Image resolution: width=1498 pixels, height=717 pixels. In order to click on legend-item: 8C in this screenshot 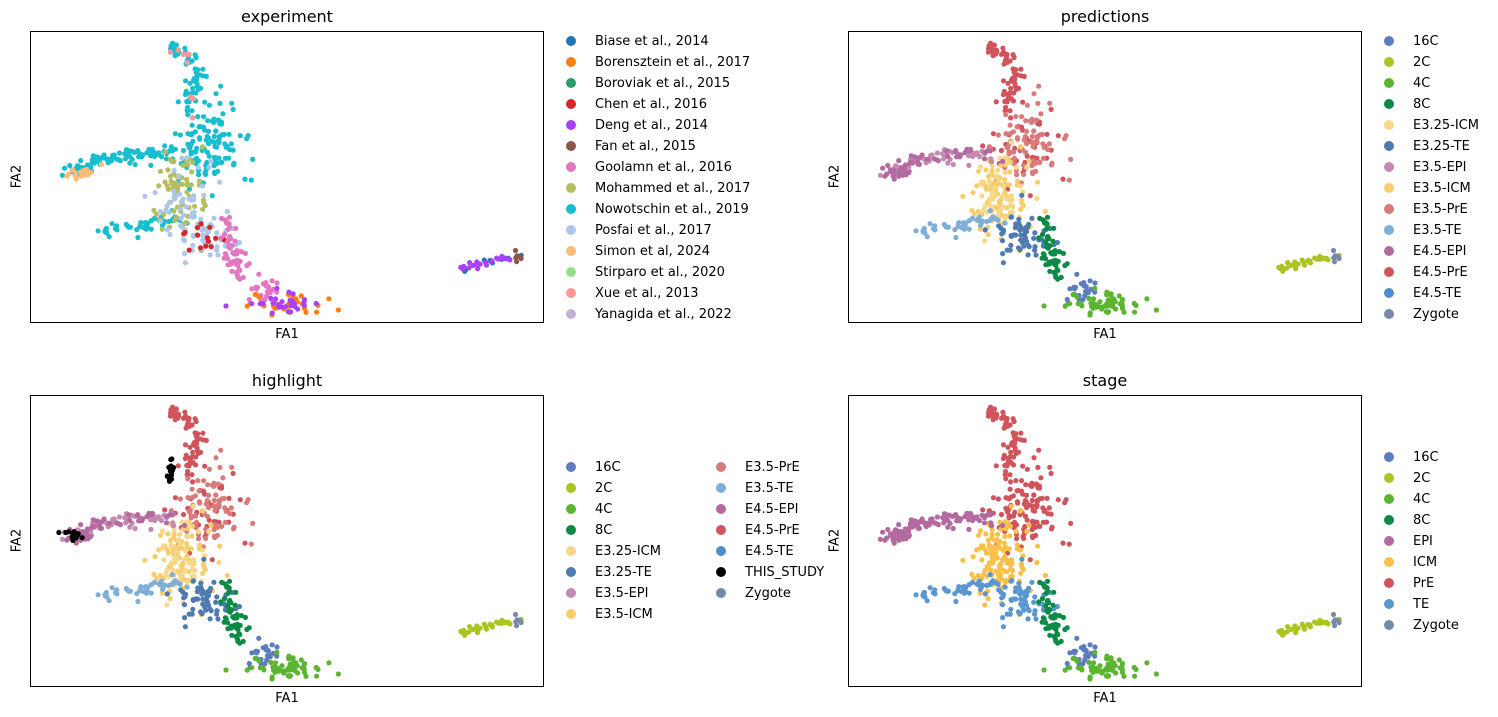, I will do `click(1407, 520)`.